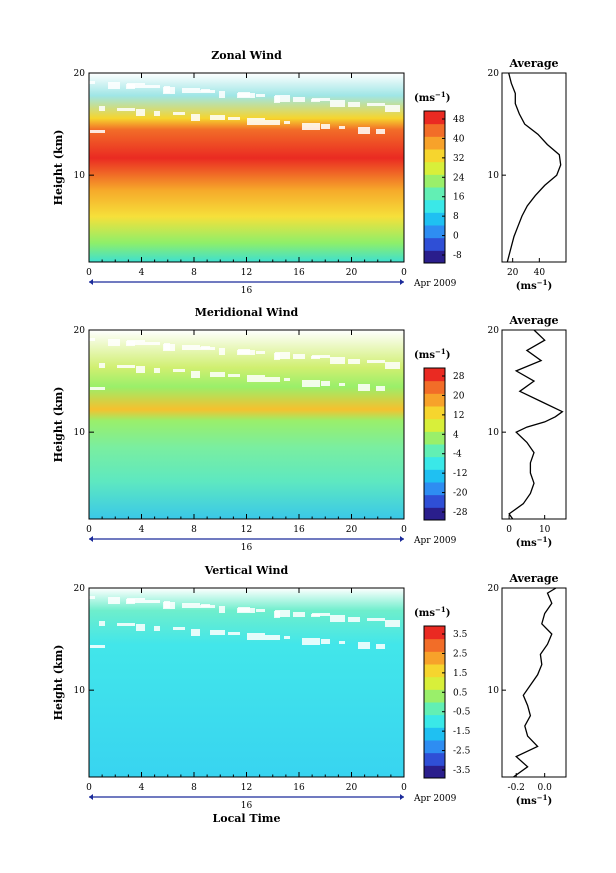 This screenshot has width=616, height=873. I want to click on panel-title: Zonal Wind, so click(246, 55).